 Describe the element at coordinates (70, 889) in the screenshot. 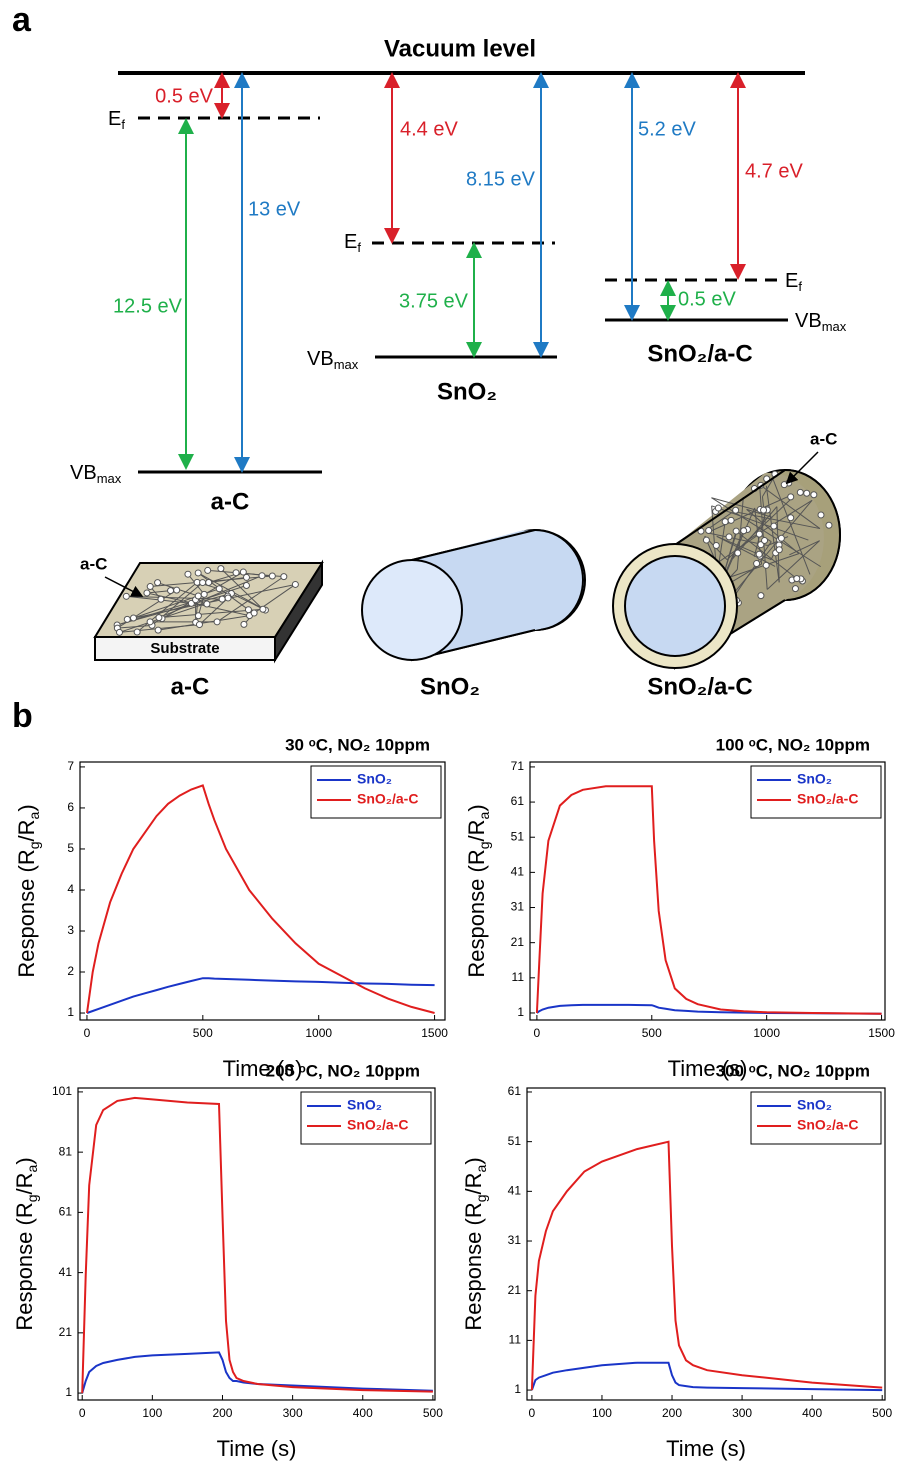

I see `y-tick-label: 4` at that location.